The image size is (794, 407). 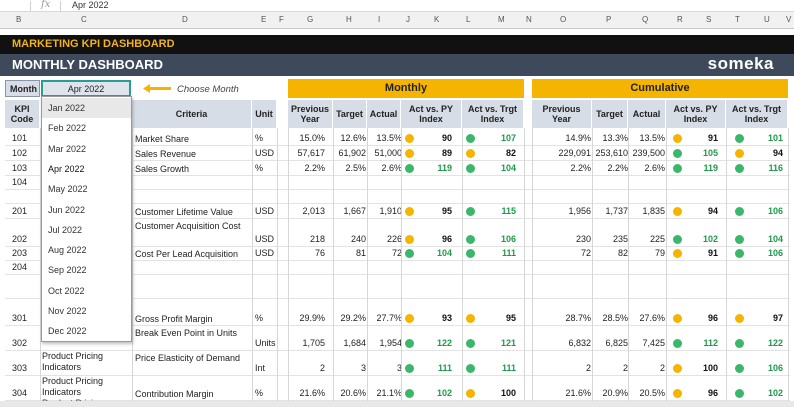 What do you see at coordinates (162, 169) in the screenshot?
I see `criteria-label: Sales Growth` at bounding box center [162, 169].